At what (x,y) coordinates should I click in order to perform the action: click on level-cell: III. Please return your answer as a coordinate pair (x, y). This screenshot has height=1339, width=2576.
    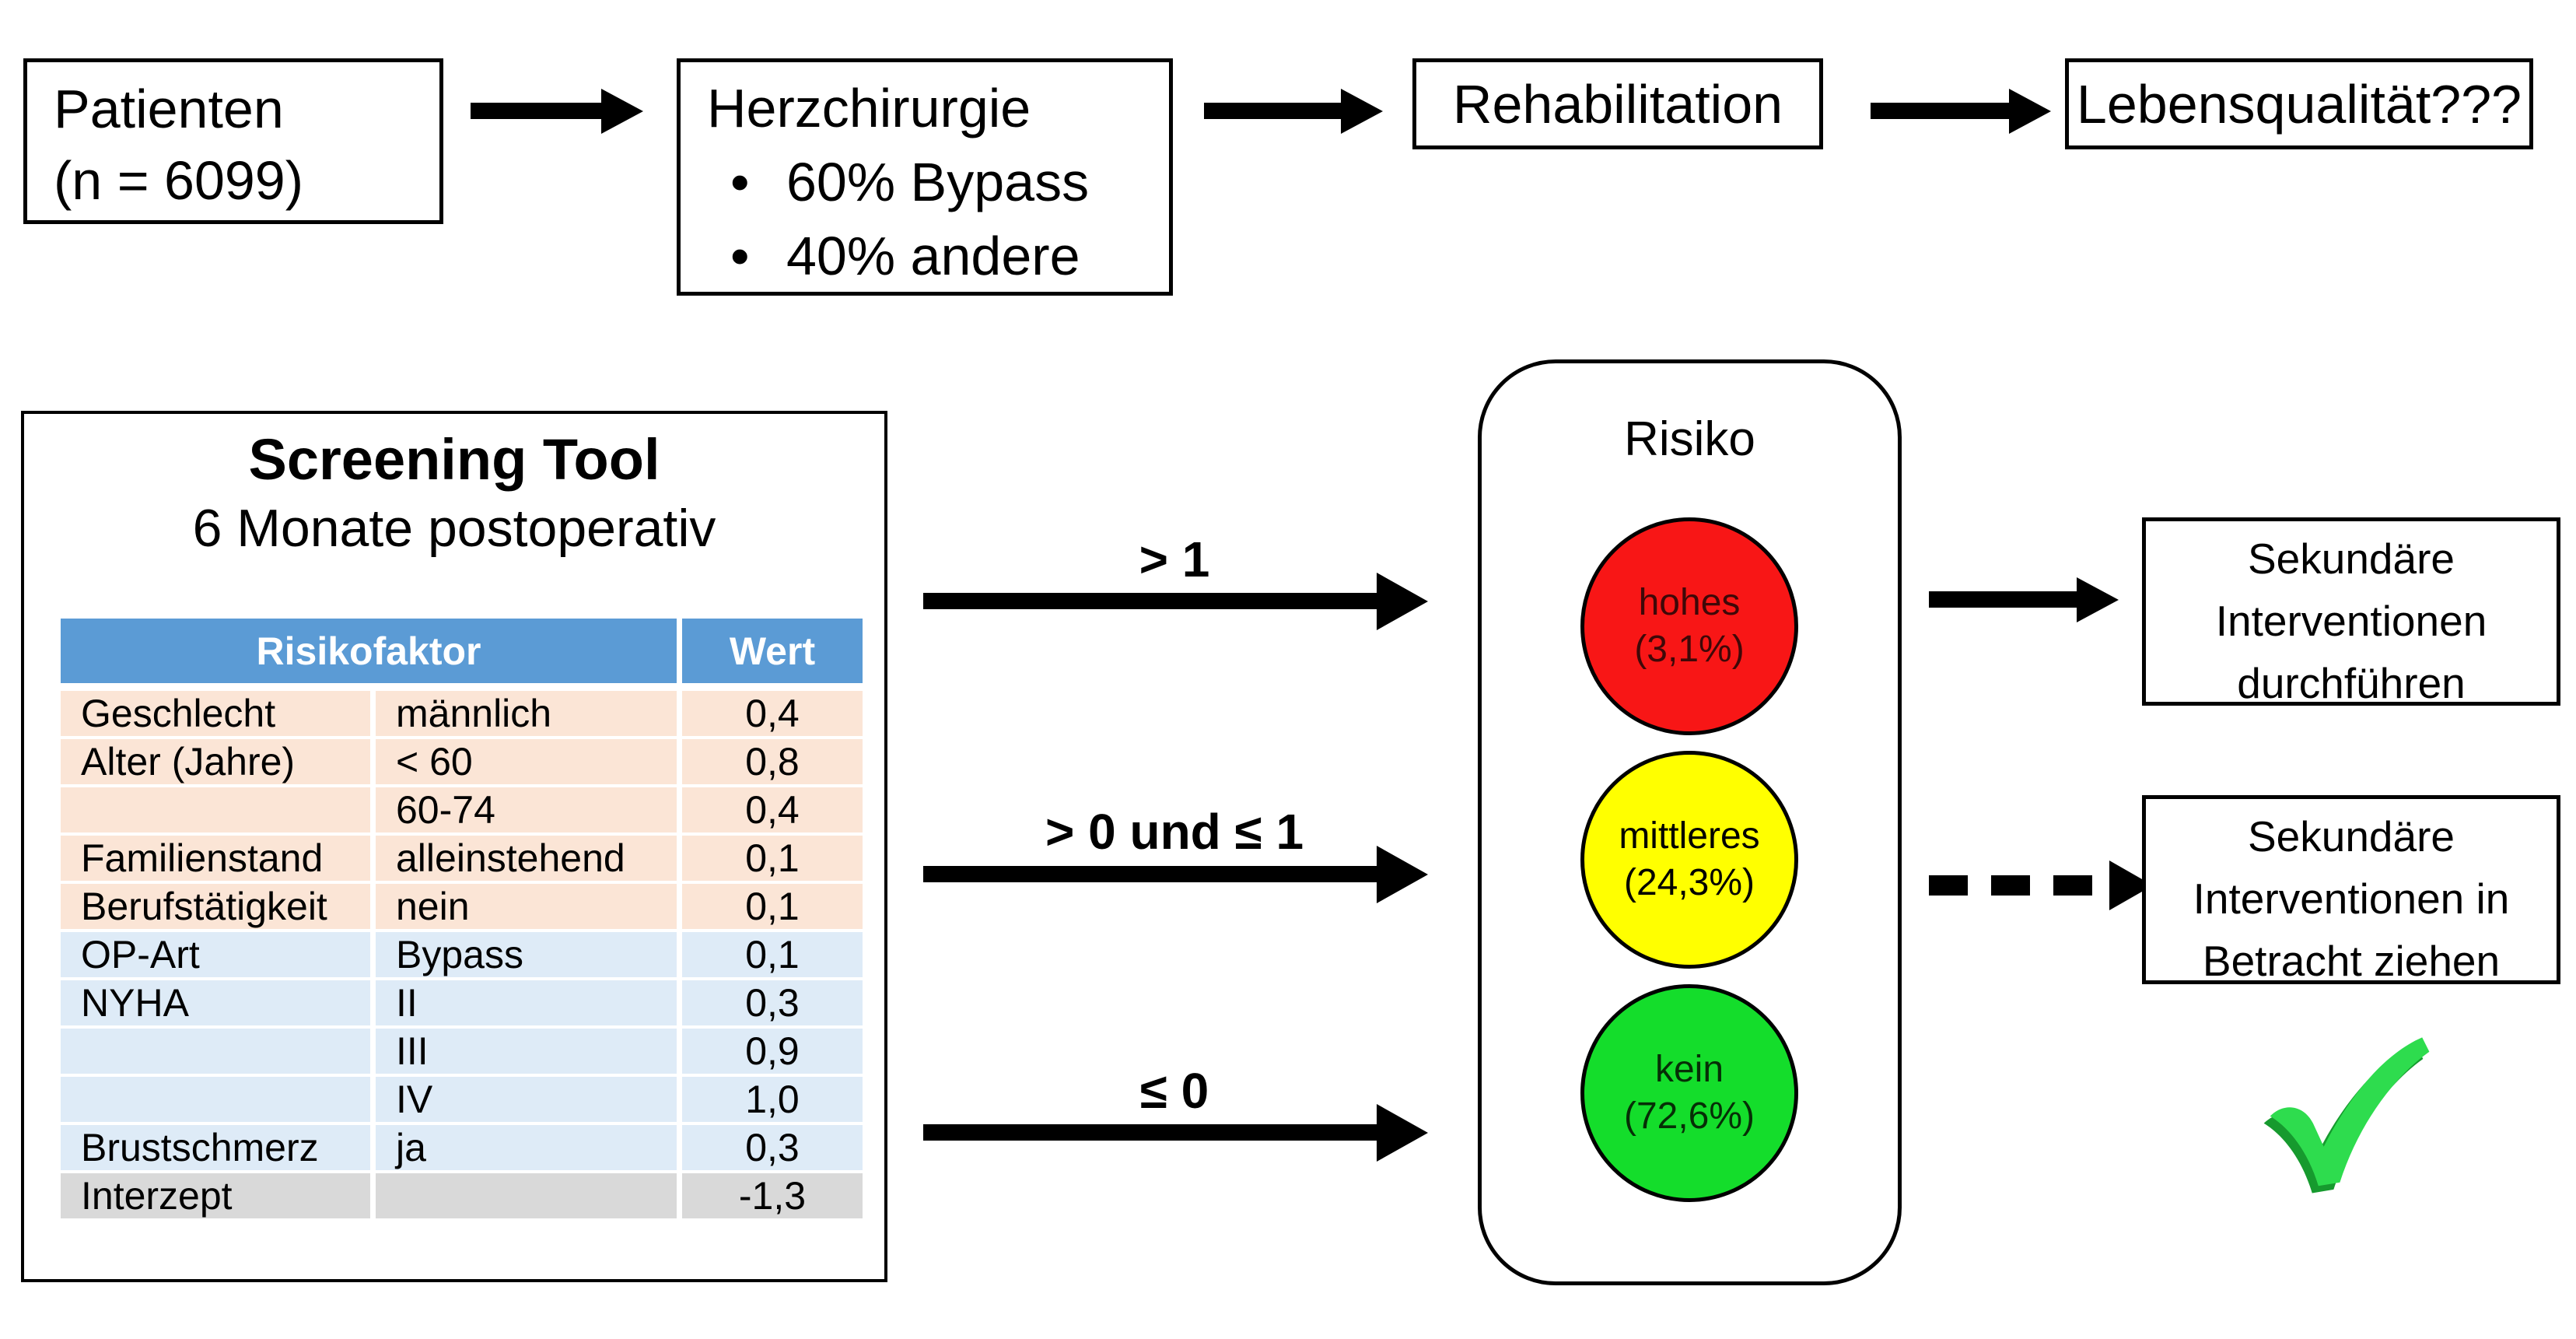
    Looking at the image, I should click on (526, 1051).